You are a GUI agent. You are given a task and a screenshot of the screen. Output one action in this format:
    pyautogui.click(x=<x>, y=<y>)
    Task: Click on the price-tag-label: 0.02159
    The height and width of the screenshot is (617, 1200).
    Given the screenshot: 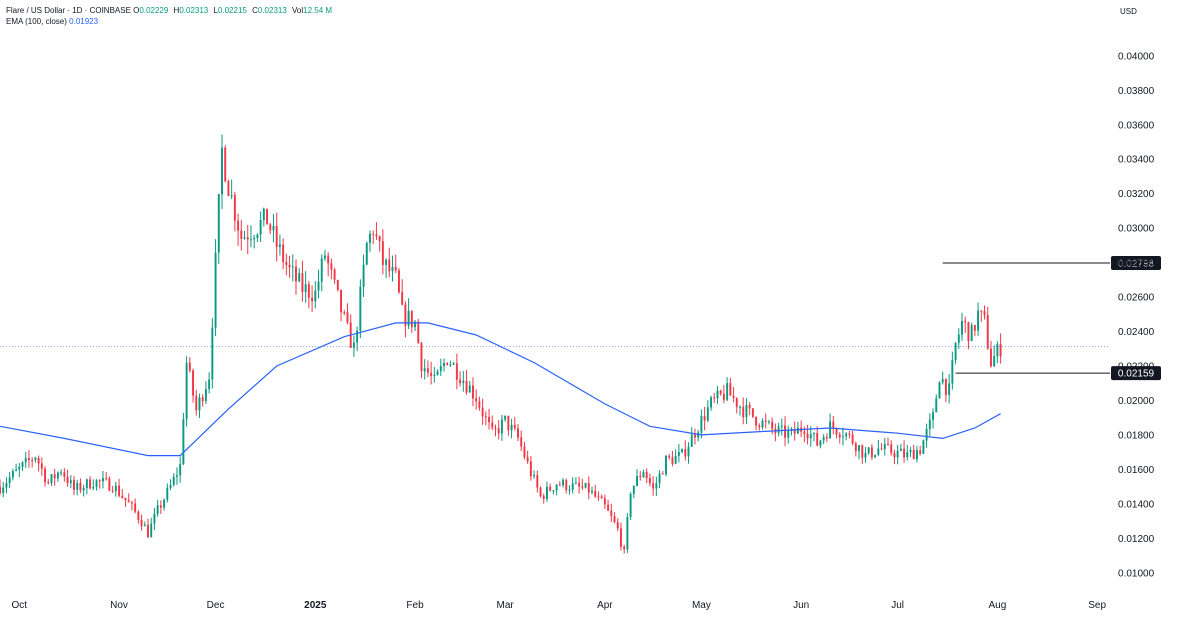 What is the action you would take?
    pyautogui.click(x=1136, y=374)
    